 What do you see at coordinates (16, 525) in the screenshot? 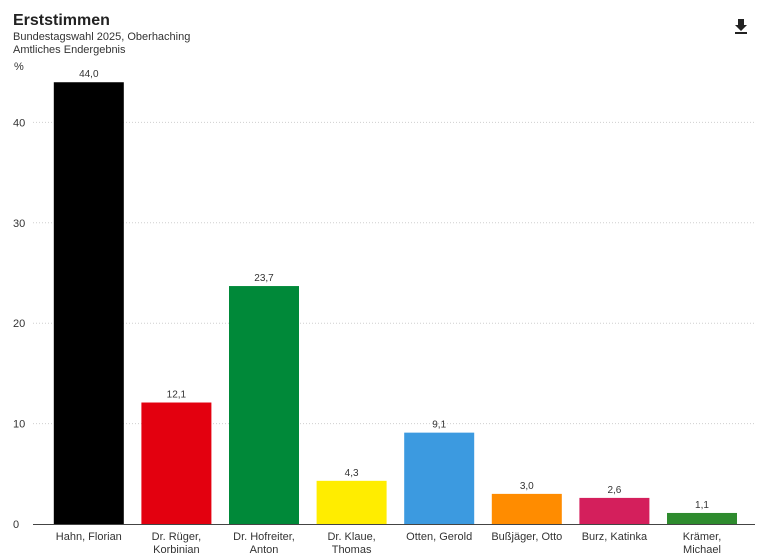
I see `y-tick-label: 0` at bounding box center [16, 525].